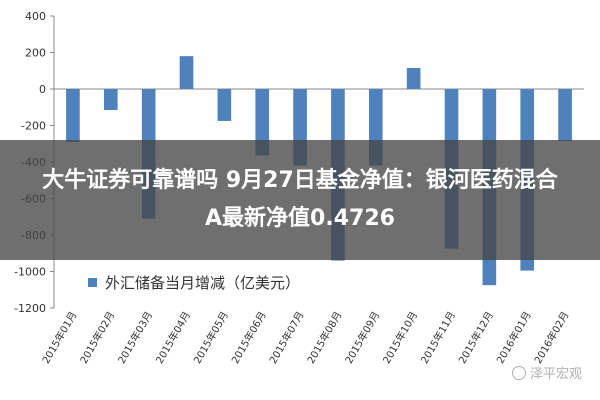 Image resolution: width=600 pixels, height=400 pixels. I want to click on x-tick-label: 2015年04月, so click(173, 337).